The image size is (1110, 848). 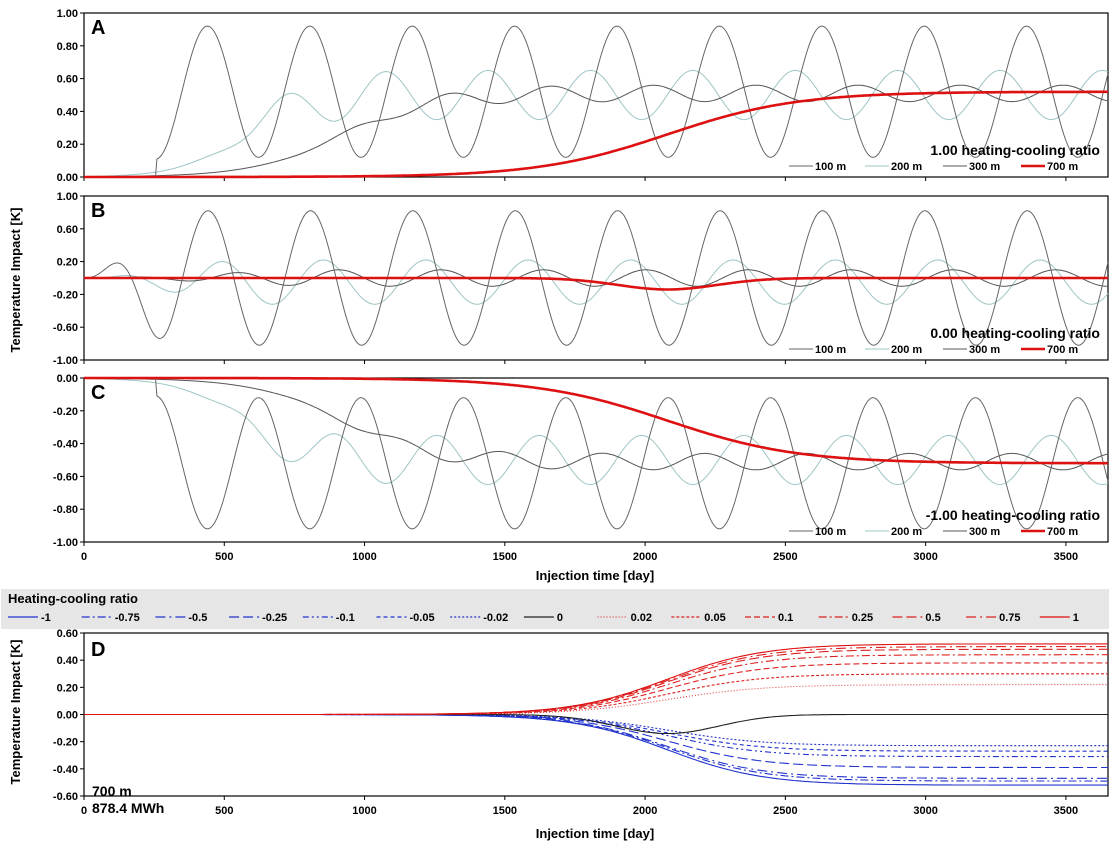 I want to click on panel-letter-d: D, so click(x=98, y=650).